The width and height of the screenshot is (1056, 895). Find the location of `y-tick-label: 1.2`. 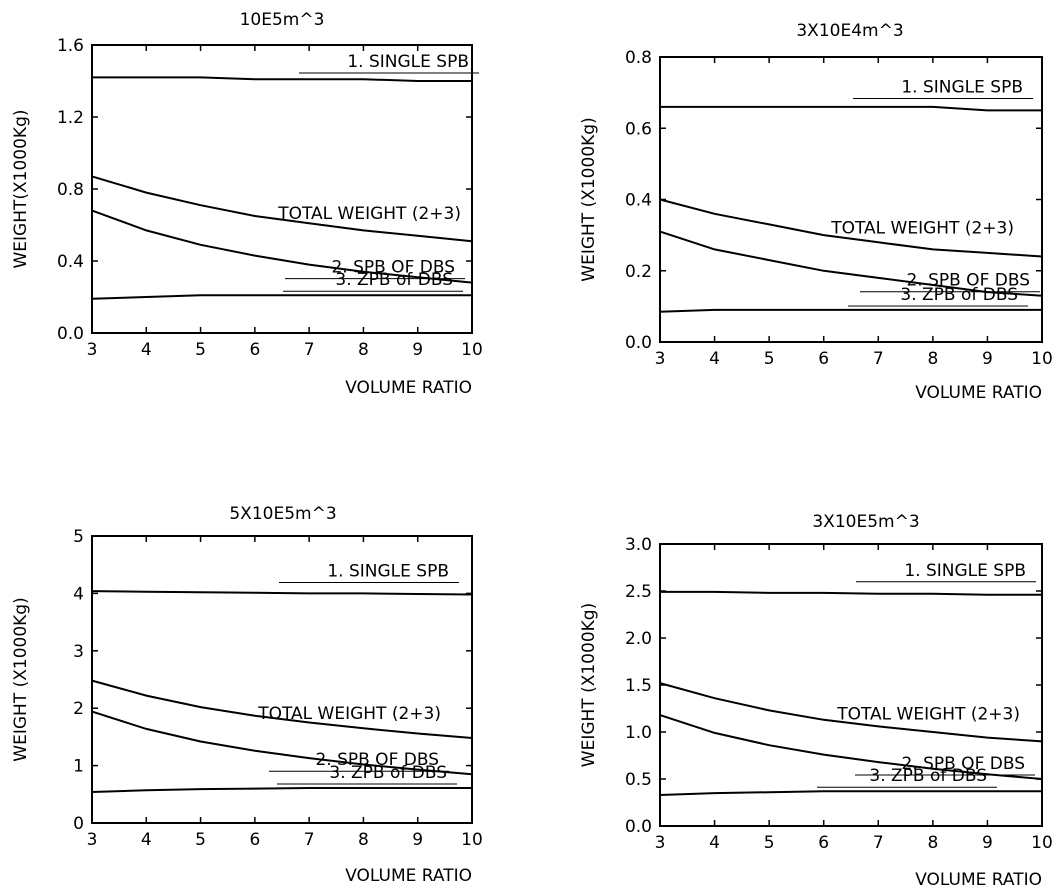

y-tick-label: 1.2 is located at coordinates (70, 118).